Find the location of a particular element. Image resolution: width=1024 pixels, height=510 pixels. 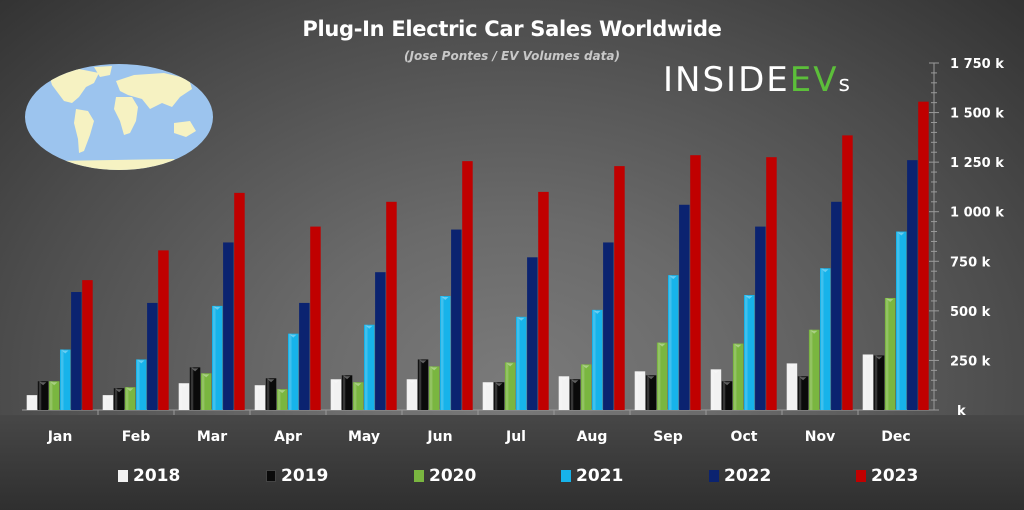

world-map-icon is located at coordinates (119, 117).